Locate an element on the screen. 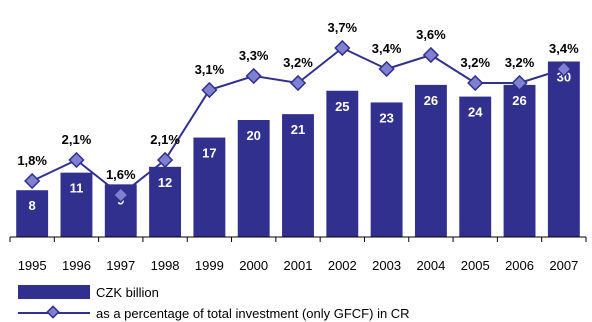  bar-value-label-2006: 26 is located at coordinates (519, 100).